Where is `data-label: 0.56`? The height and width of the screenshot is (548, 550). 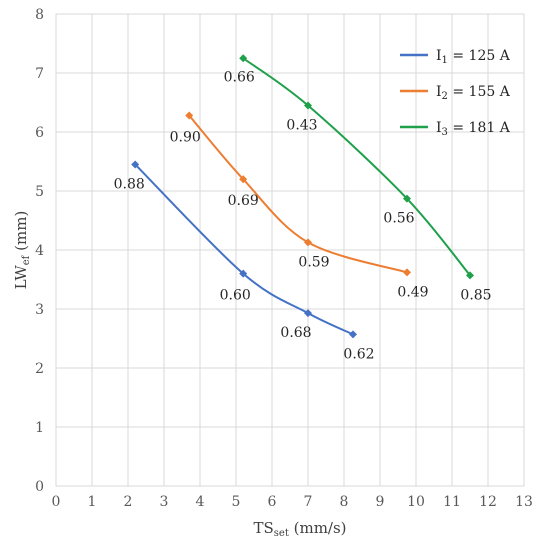
data-label: 0.56 is located at coordinates (398, 219).